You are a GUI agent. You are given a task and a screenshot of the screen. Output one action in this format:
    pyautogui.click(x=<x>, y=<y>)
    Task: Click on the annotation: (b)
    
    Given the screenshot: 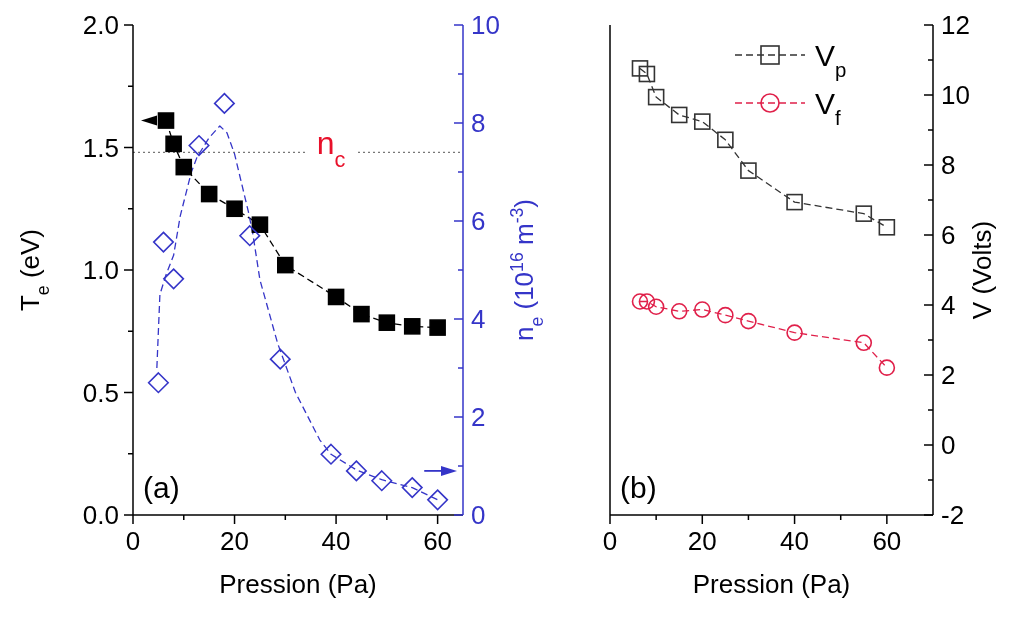 What is the action you would take?
    pyautogui.click(x=638, y=488)
    